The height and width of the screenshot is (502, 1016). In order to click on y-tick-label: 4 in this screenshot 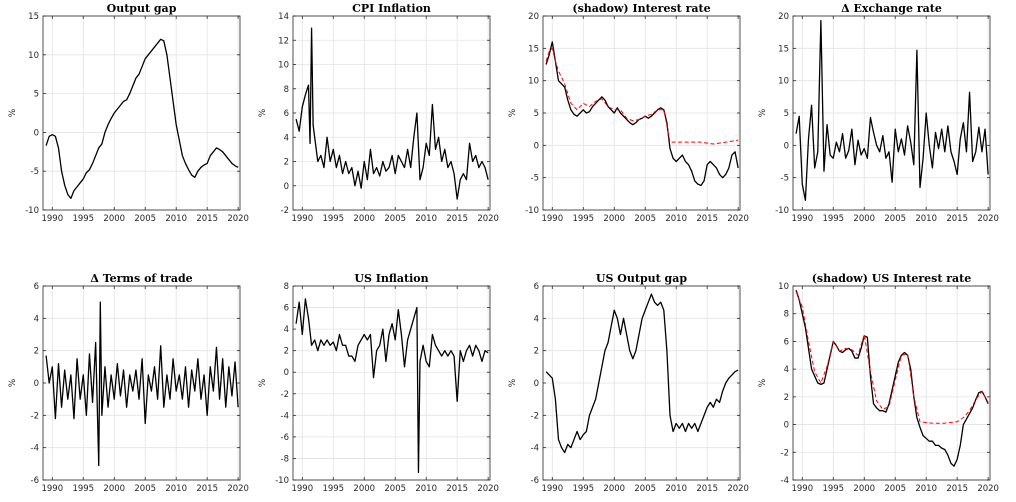, I will do `click(786, 370)`.